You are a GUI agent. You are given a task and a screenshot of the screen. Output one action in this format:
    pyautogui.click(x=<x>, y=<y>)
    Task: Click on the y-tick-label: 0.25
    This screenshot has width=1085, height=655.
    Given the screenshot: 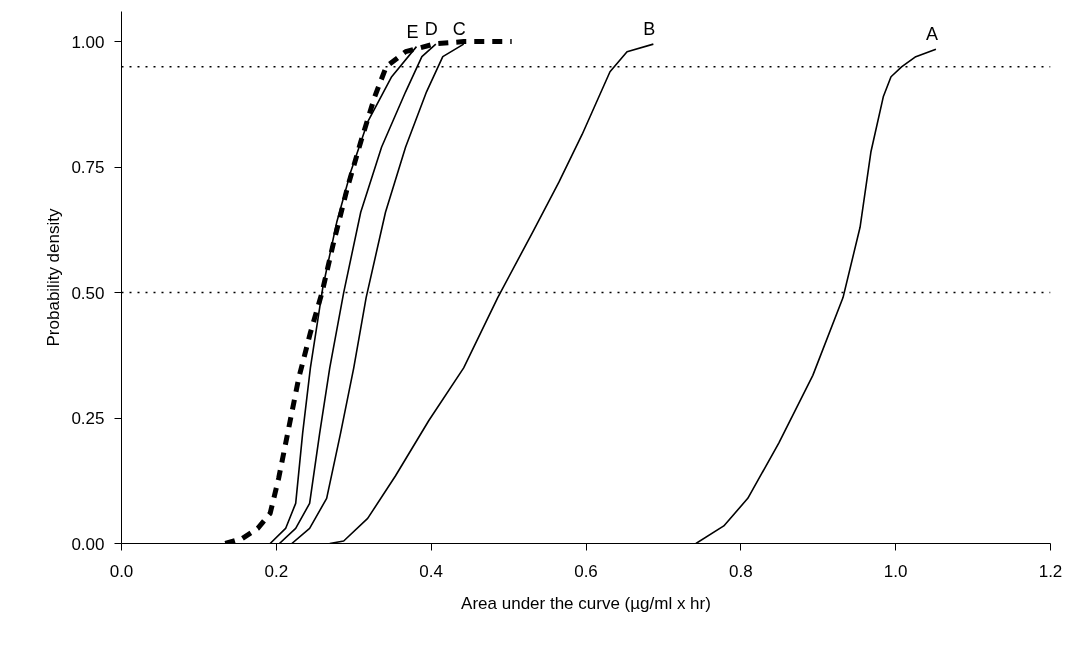 What is the action you would take?
    pyautogui.click(x=88, y=419)
    